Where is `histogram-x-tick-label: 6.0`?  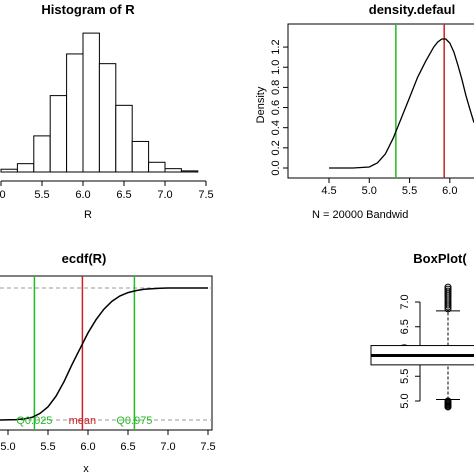
histogram-x-tick-label: 6.0 is located at coordinates (82, 195).